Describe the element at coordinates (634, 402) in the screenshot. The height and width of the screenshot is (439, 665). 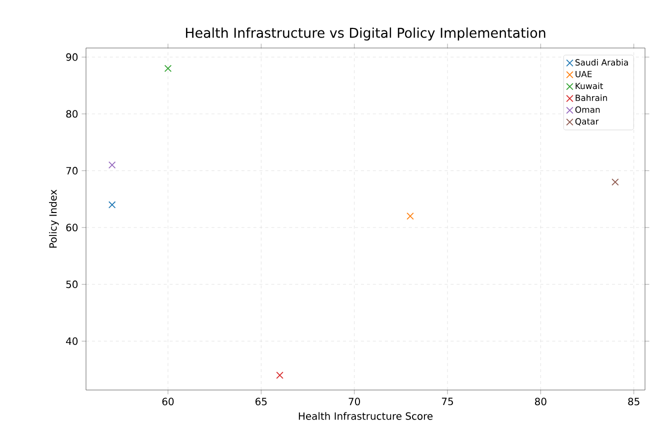
I see `x-tick-label: 85` at that location.